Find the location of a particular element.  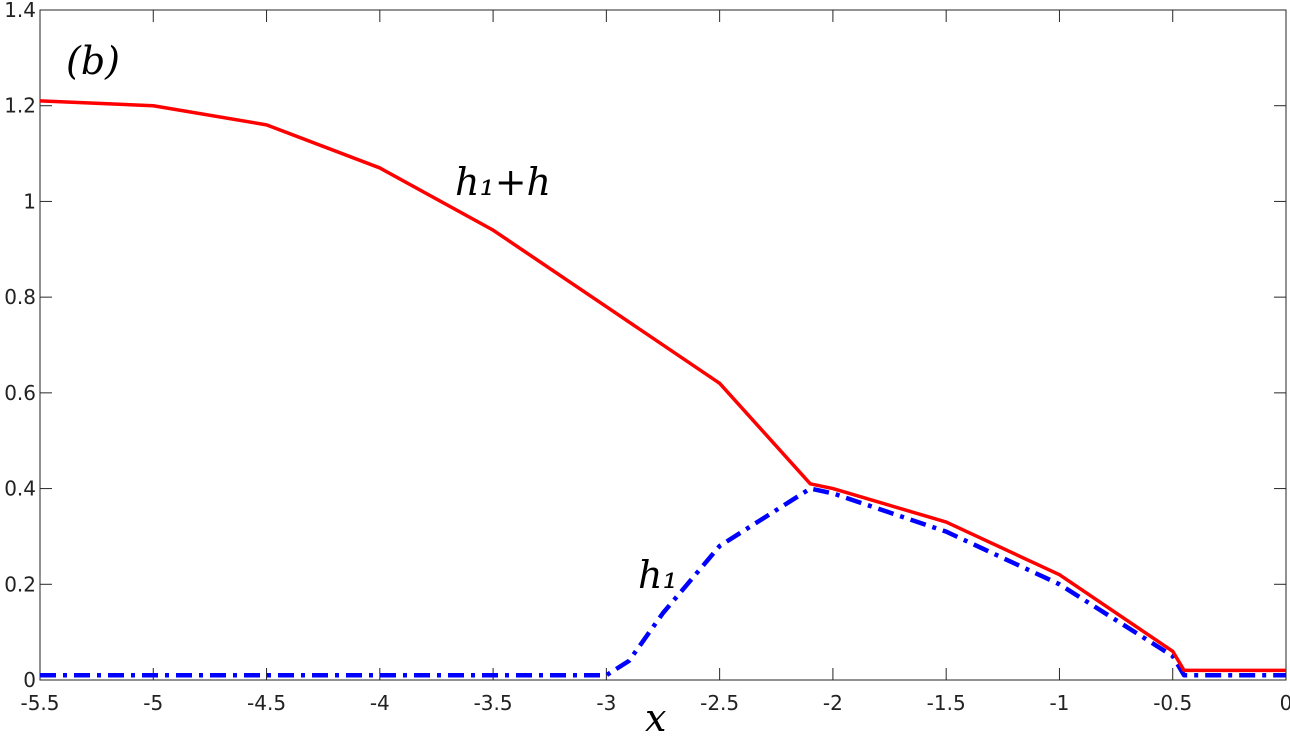

x-tick-label: -2.5 is located at coordinates (719, 703).